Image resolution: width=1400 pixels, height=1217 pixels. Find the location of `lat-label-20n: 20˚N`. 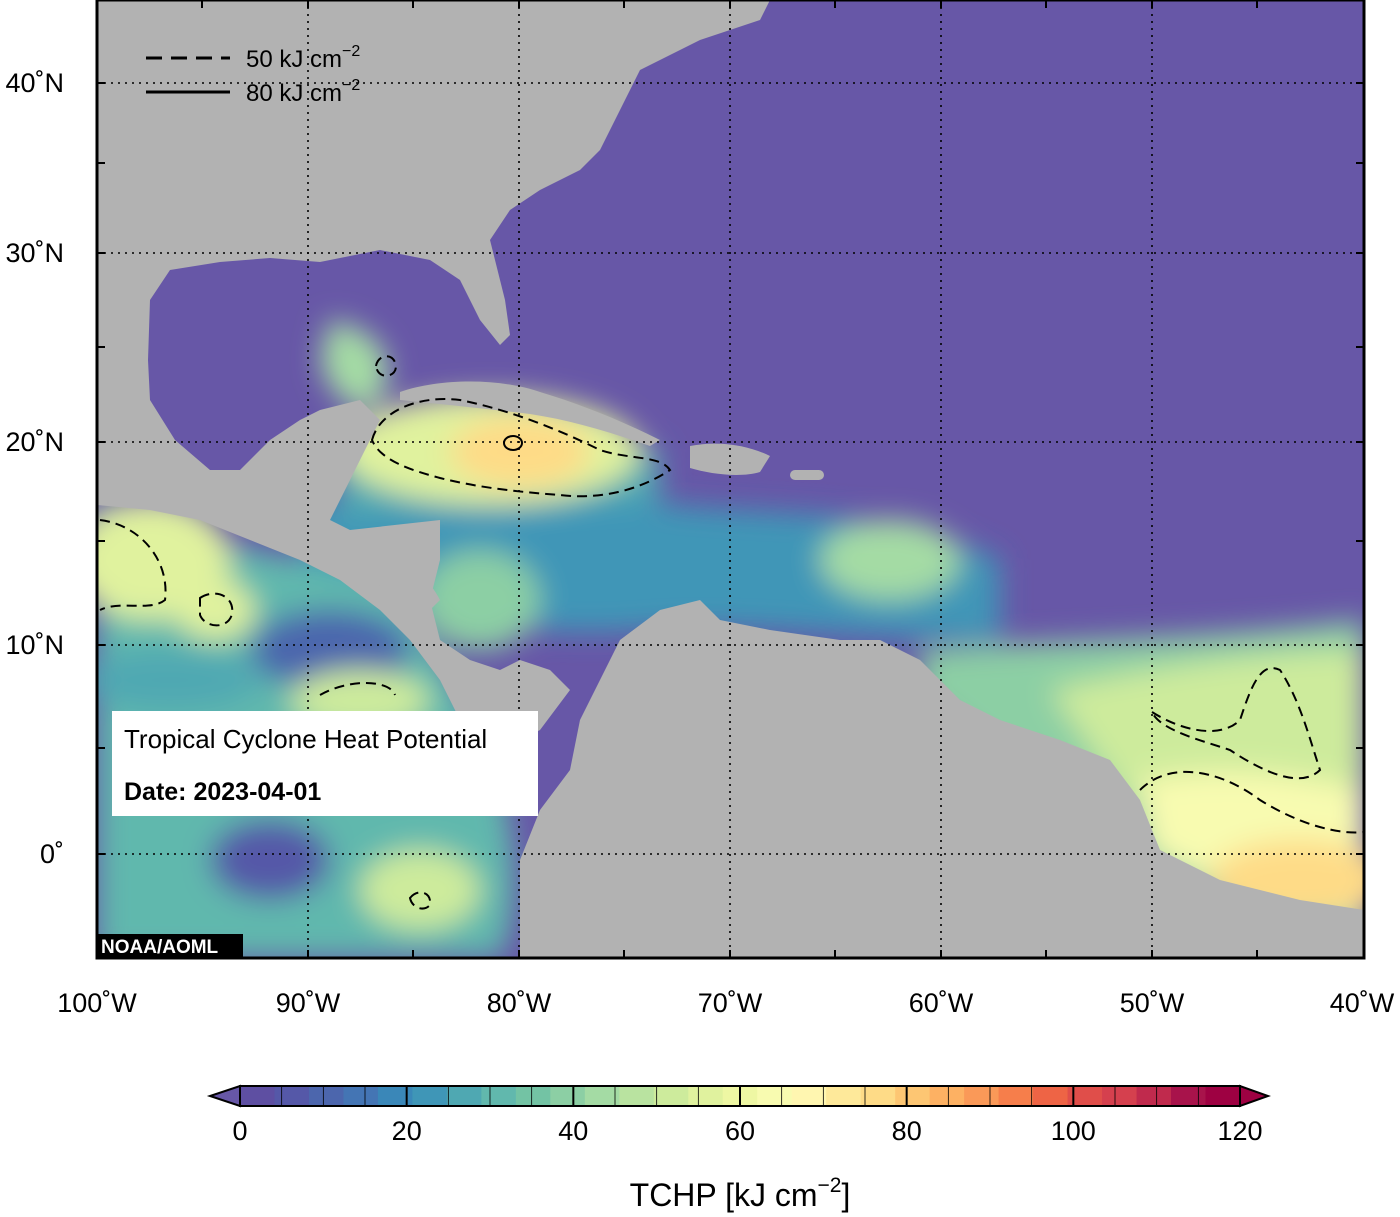

lat-label-20n: 20˚N is located at coordinates (34, 442).